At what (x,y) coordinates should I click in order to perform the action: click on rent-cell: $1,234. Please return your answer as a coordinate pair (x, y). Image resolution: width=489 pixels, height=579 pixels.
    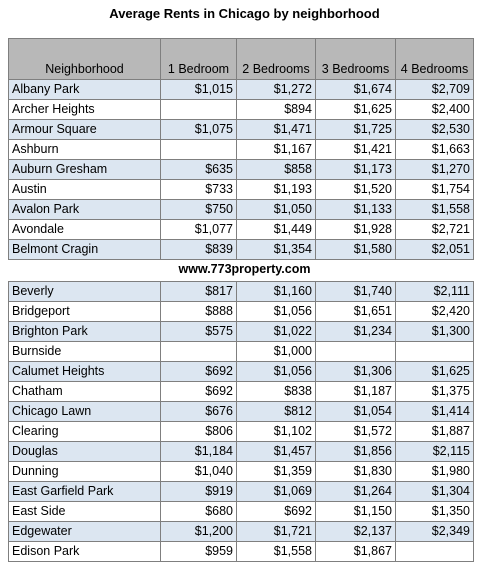
    Looking at the image, I should click on (355, 331).